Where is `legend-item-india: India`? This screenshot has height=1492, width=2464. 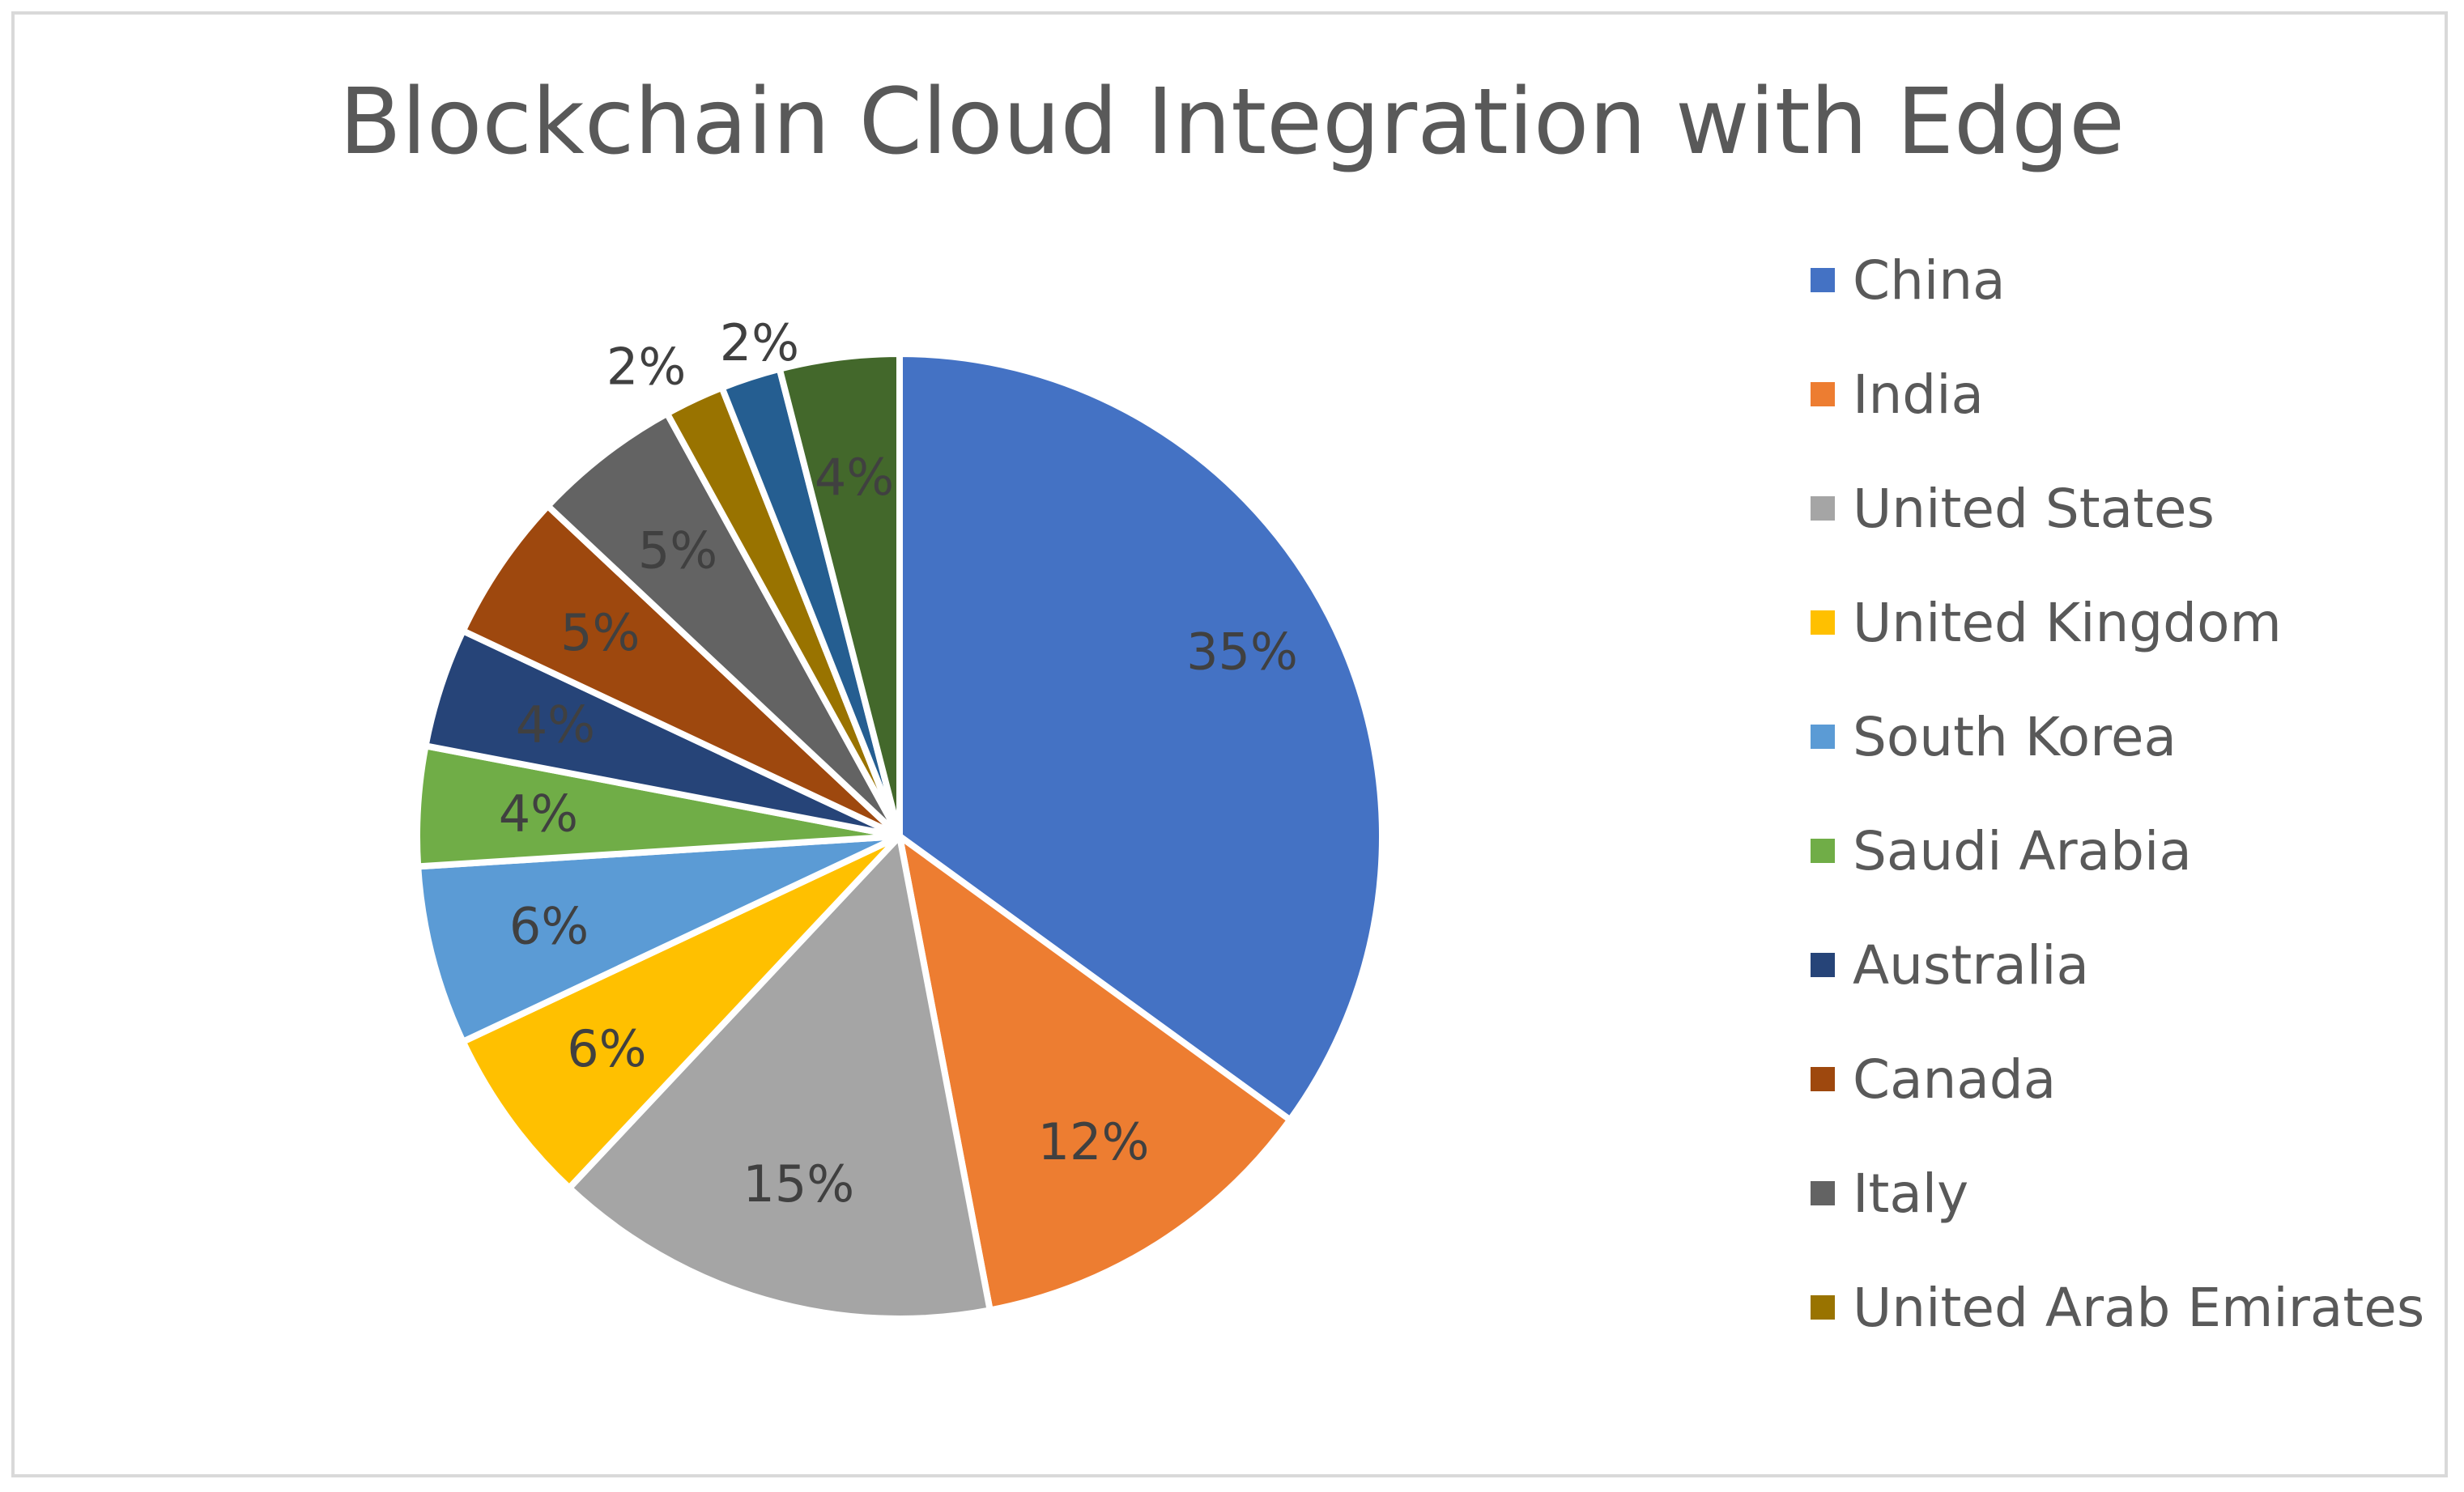 legend-item-india: India is located at coordinates (1897, 394).